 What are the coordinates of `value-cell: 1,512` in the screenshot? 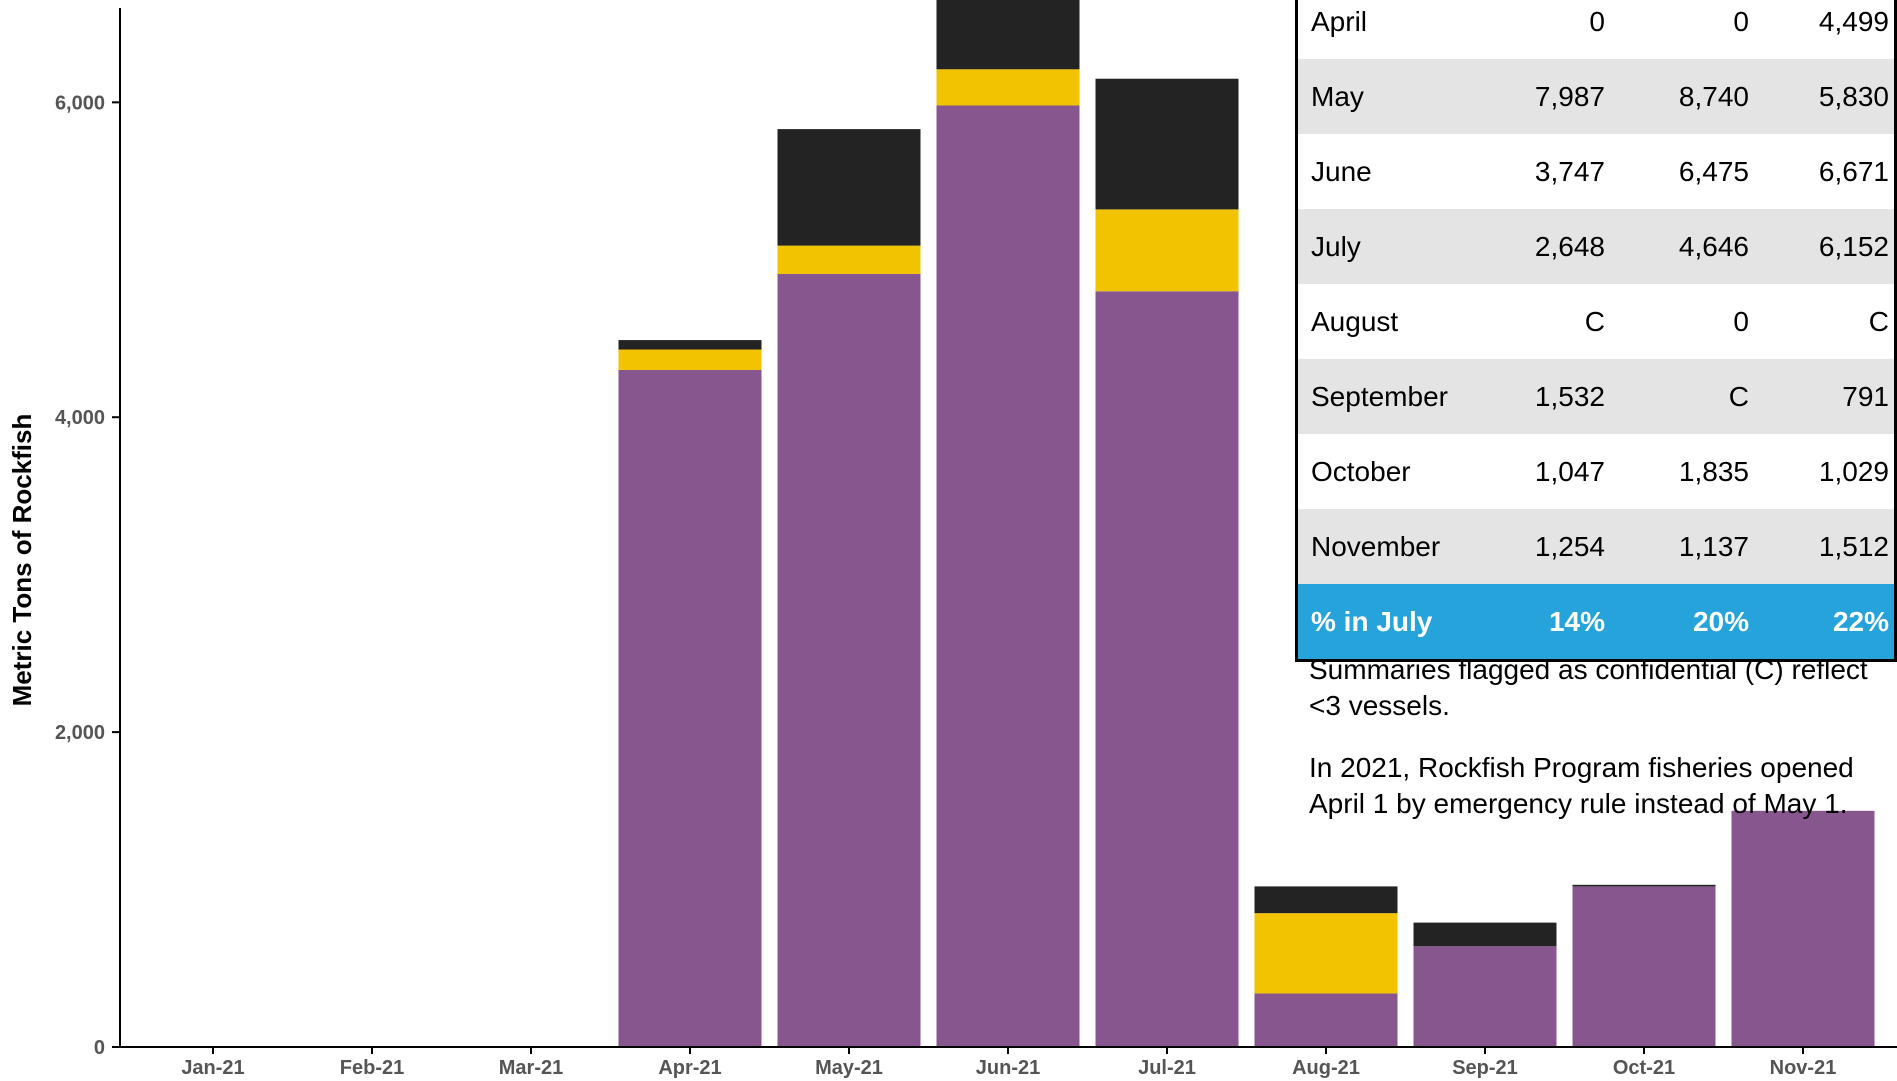 It's located at (1853, 546).